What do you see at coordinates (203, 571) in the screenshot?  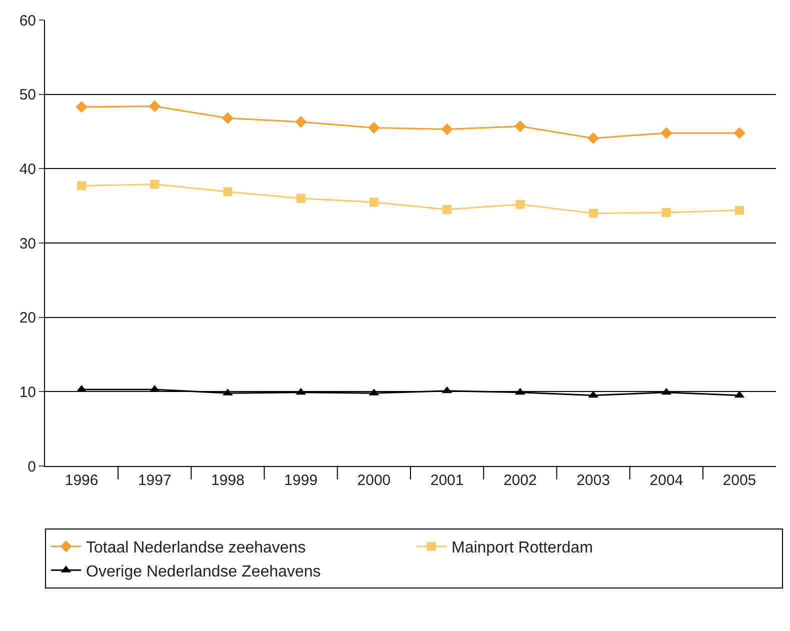 I see `legend-label: Overige Nederlandse Zeehavens` at bounding box center [203, 571].